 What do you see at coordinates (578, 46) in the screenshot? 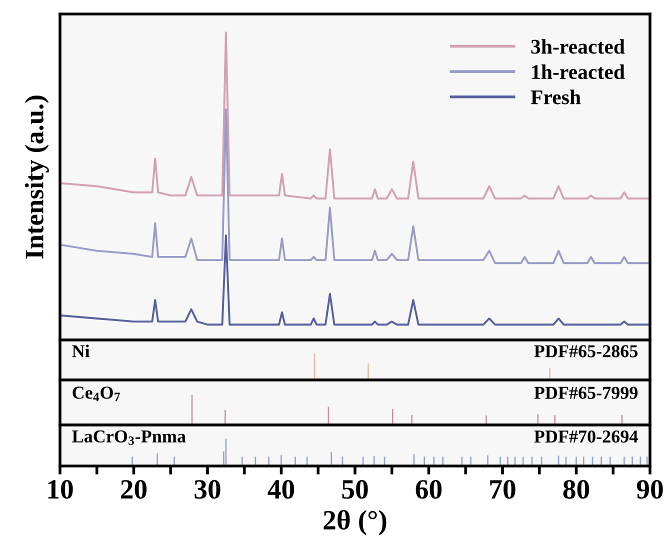
I see `legend-label: 3h-reacted` at bounding box center [578, 46].